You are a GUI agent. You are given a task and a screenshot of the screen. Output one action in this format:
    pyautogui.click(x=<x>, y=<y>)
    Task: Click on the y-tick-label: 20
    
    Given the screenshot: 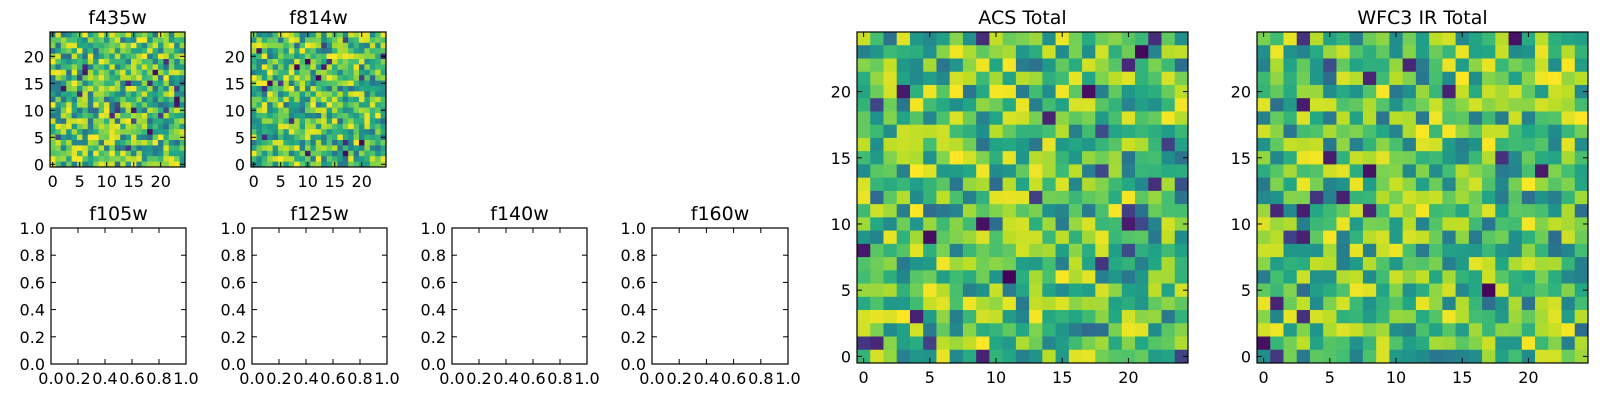 What is the action you would take?
    pyautogui.click(x=841, y=92)
    